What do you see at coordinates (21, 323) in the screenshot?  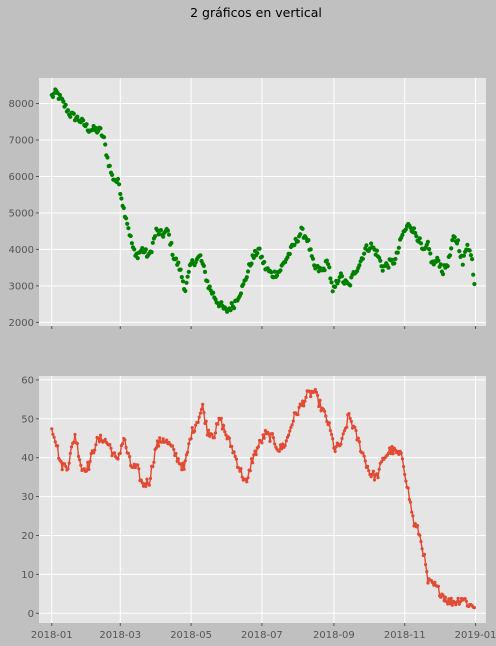 I see `top-ytick-label: 2000` at bounding box center [21, 323].